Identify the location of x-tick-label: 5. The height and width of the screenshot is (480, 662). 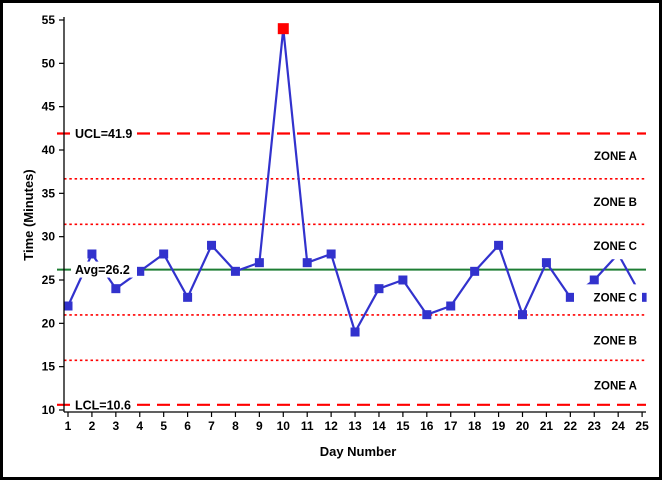
(163, 426).